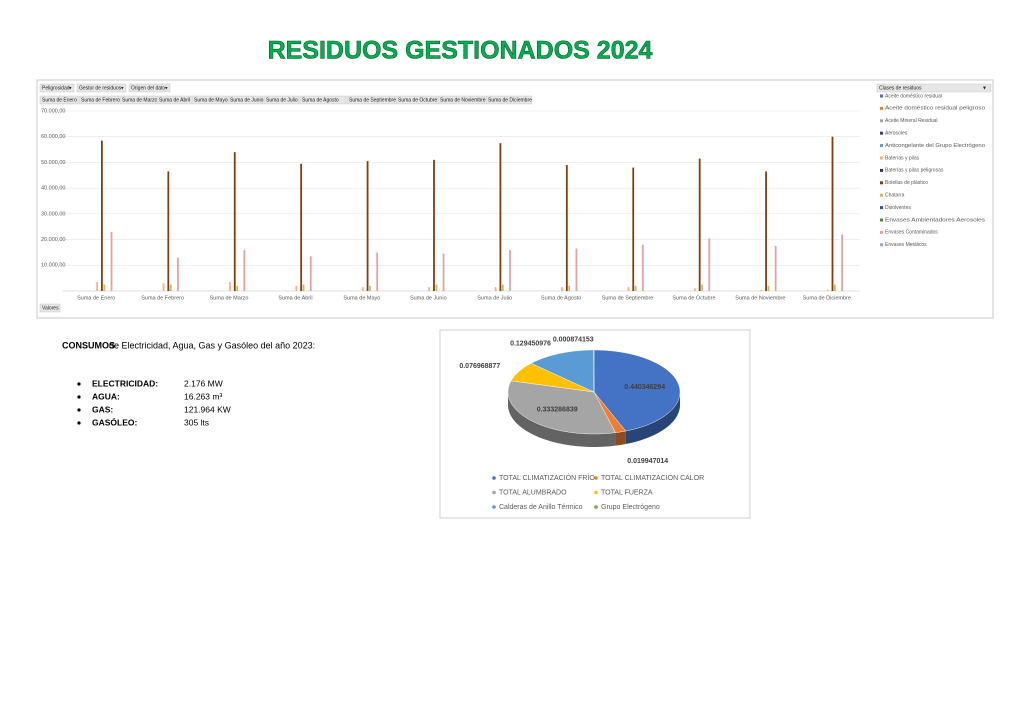 This screenshot has width=1024, height=724. I want to click on legend-label: Envases Contaminados, so click(911, 233).